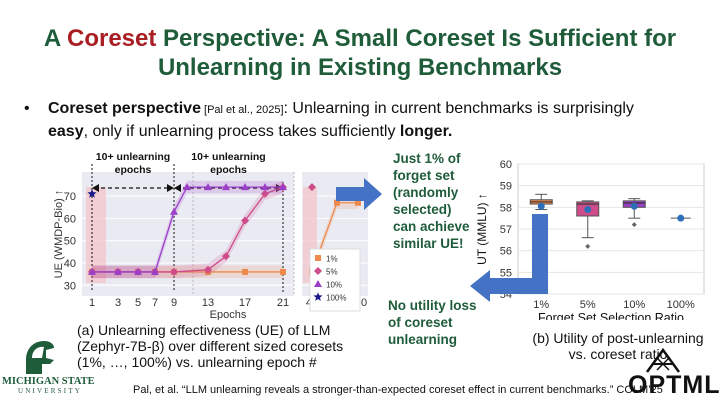 The image size is (720, 405). Describe the element at coordinates (674, 385) in the screenshot. I see `optml-logo-text: OPTML` at that location.